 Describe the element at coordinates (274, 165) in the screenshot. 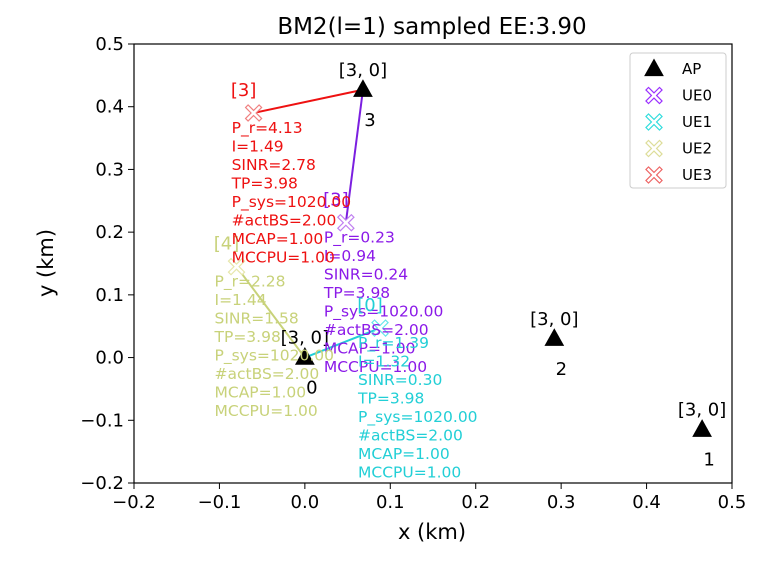

I see `ue-metric-label: SINR=2.78` at that location.